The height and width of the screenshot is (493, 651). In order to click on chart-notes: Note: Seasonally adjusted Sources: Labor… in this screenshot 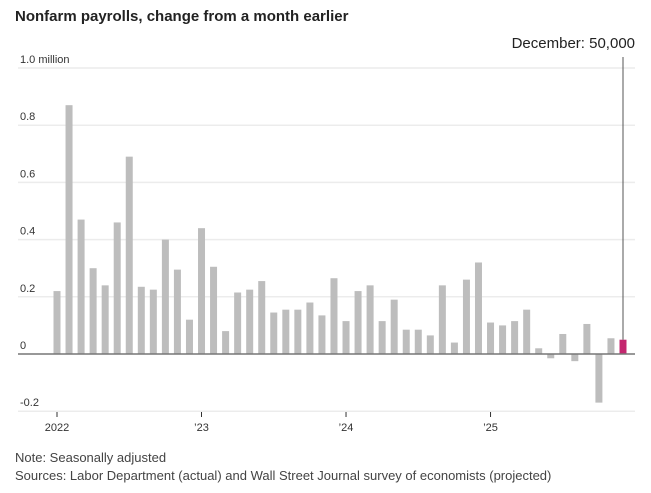, I will do `click(283, 467)`.